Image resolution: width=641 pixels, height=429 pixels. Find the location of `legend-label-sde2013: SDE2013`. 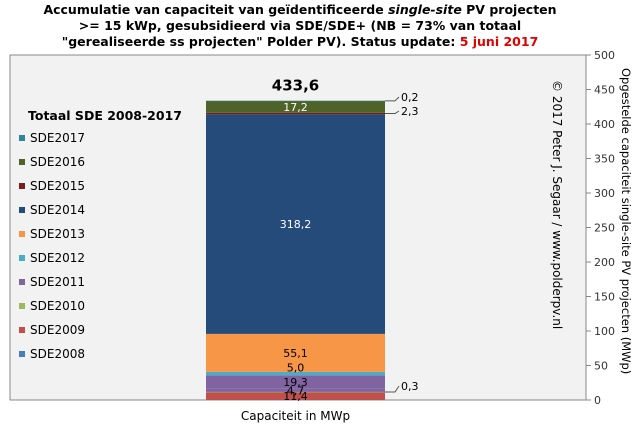

legend-label-sde2013: SDE2013 is located at coordinates (57, 234).